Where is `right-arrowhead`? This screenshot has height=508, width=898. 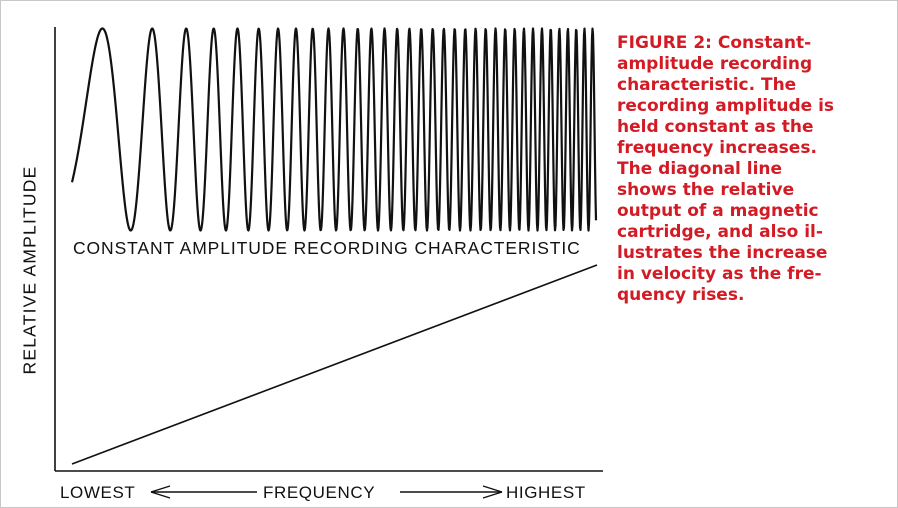 right-arrowhead is located at coordinates (492, 492).